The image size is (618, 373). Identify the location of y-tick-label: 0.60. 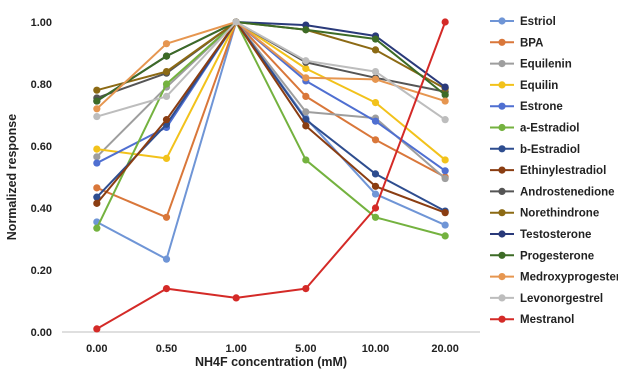
(41, 147).